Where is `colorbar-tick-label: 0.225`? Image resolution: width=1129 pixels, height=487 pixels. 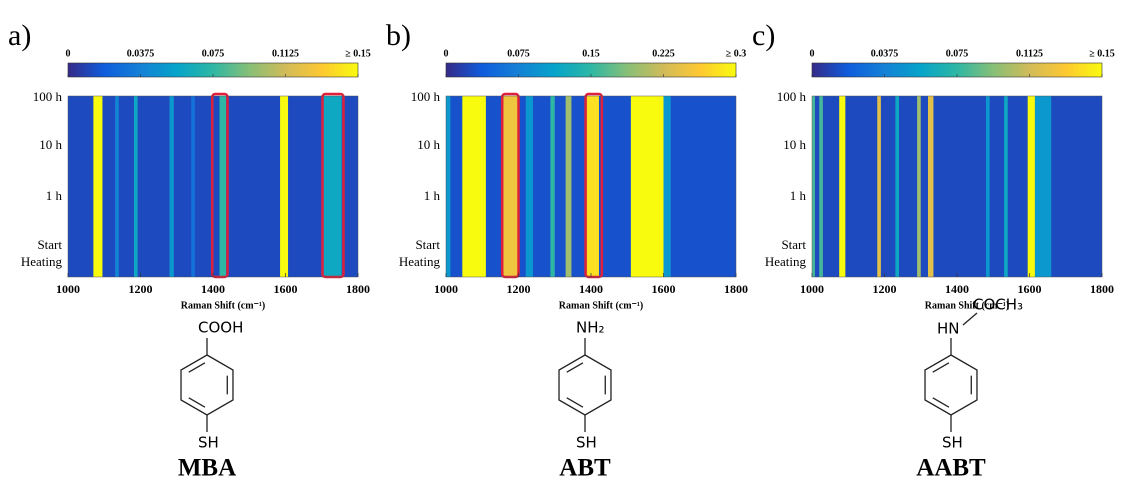
colorbar-tick-label: 0.225 is located at coordinates (663, 53).